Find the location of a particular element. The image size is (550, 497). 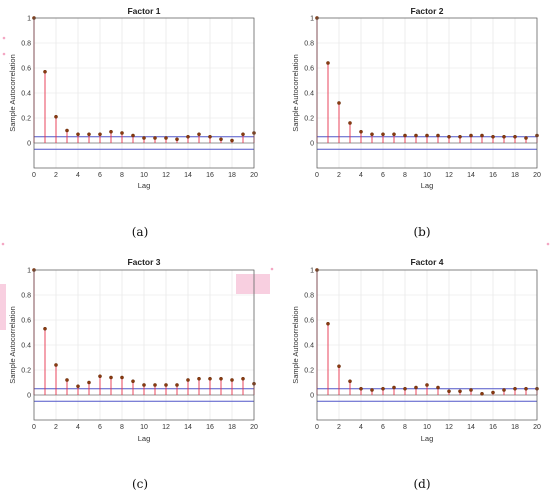

y-tick-label: 0.8 is located at coordinates (309, 44).